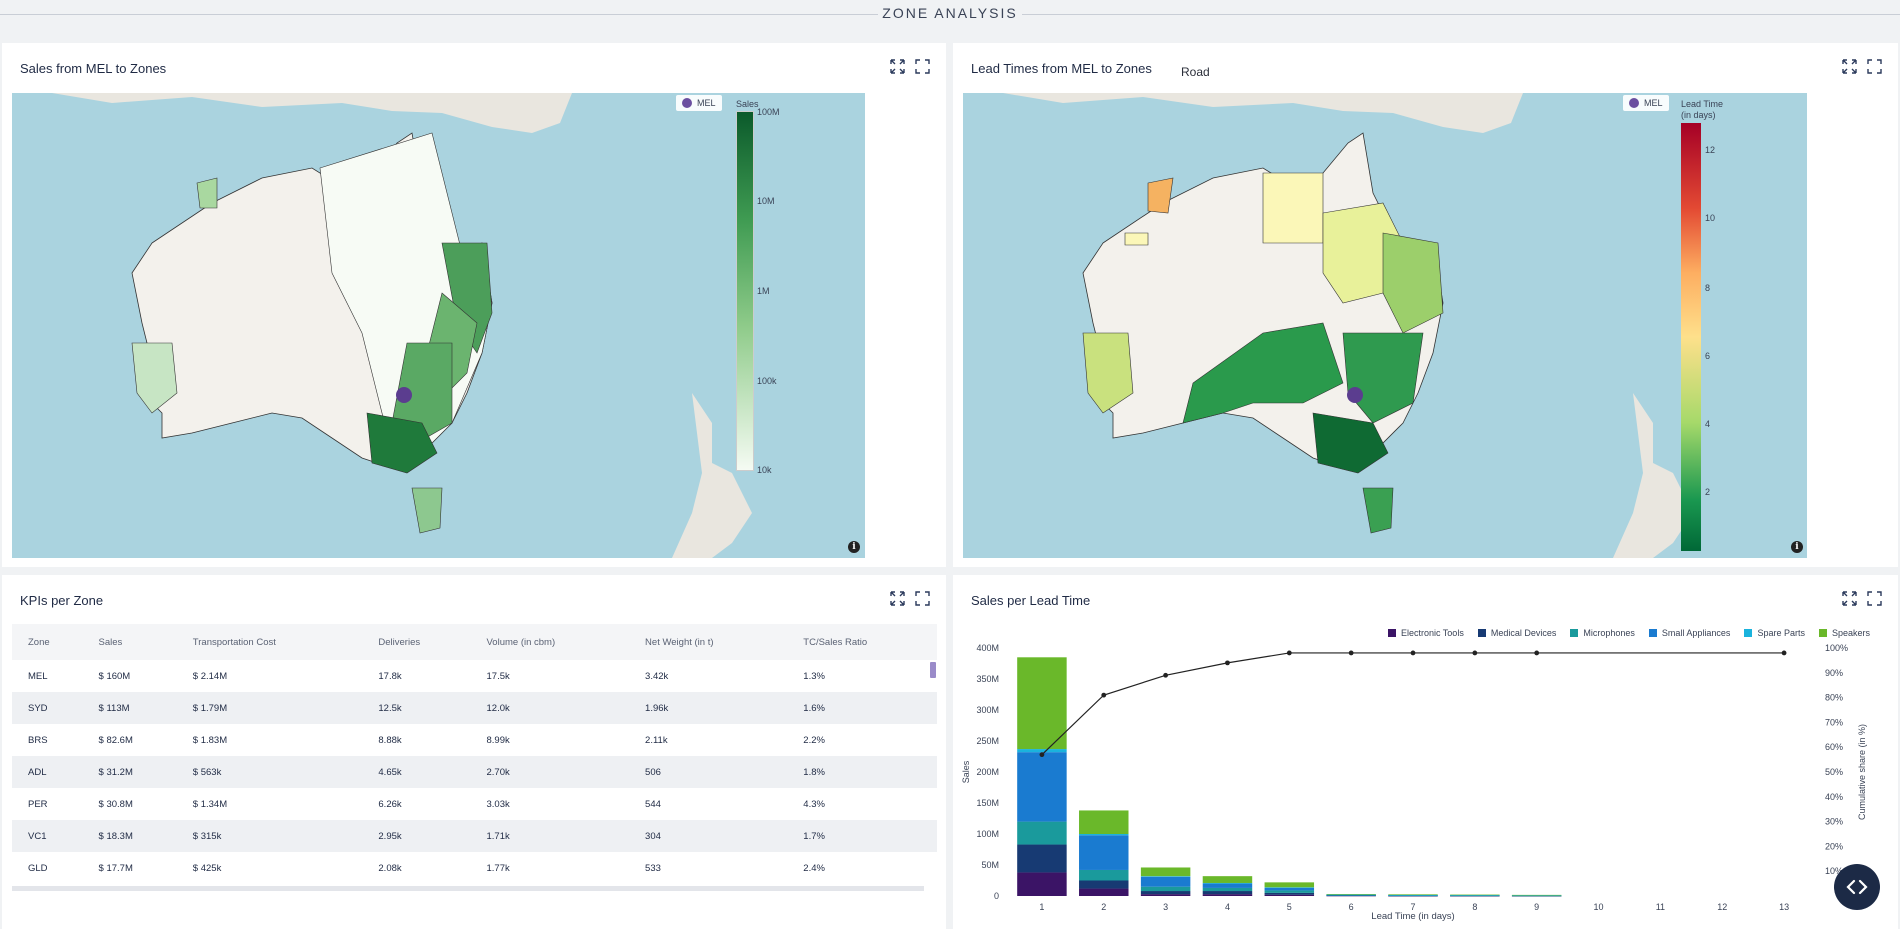  Describe the element at coordinates (862, 642) in the screenshot. I see `column-header: TC/Sales Ratio` at that location.